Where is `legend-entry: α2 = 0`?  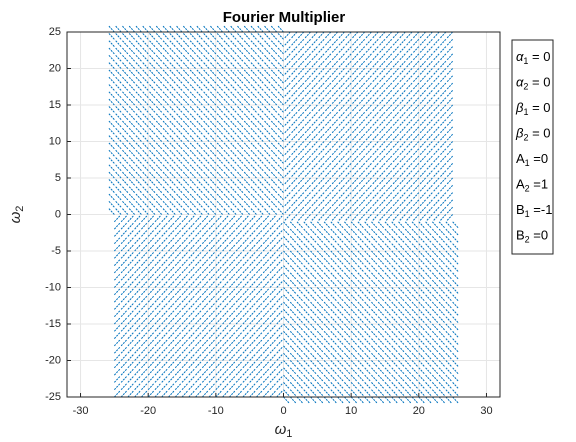
legend-entry: α2 = 0 is located at coordinates (533, 83).